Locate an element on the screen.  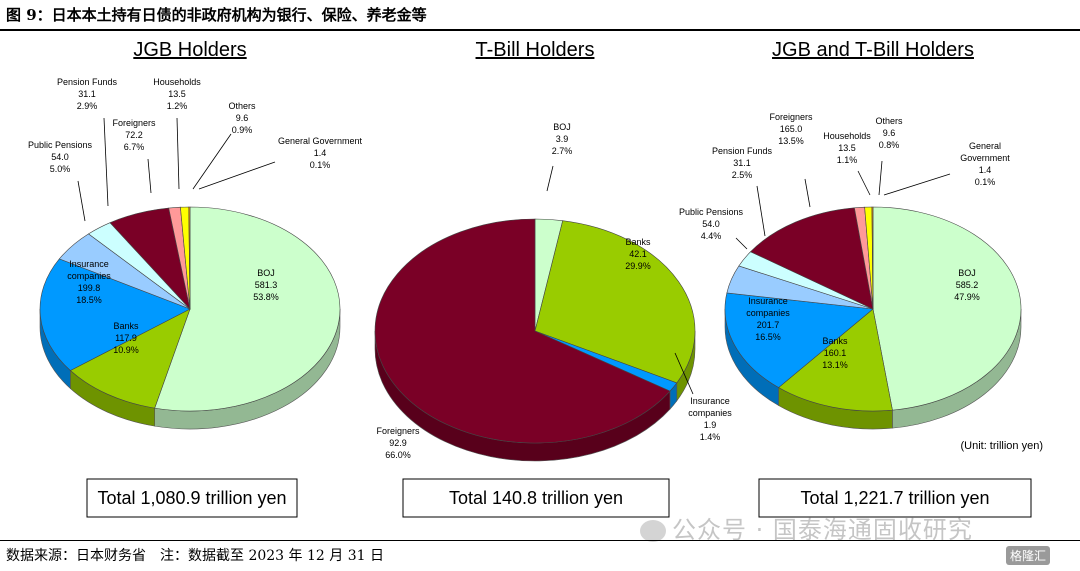
slice-label-public-pensions: Public Pensions 54.0 5.0% is located at coordinates (60, 157).